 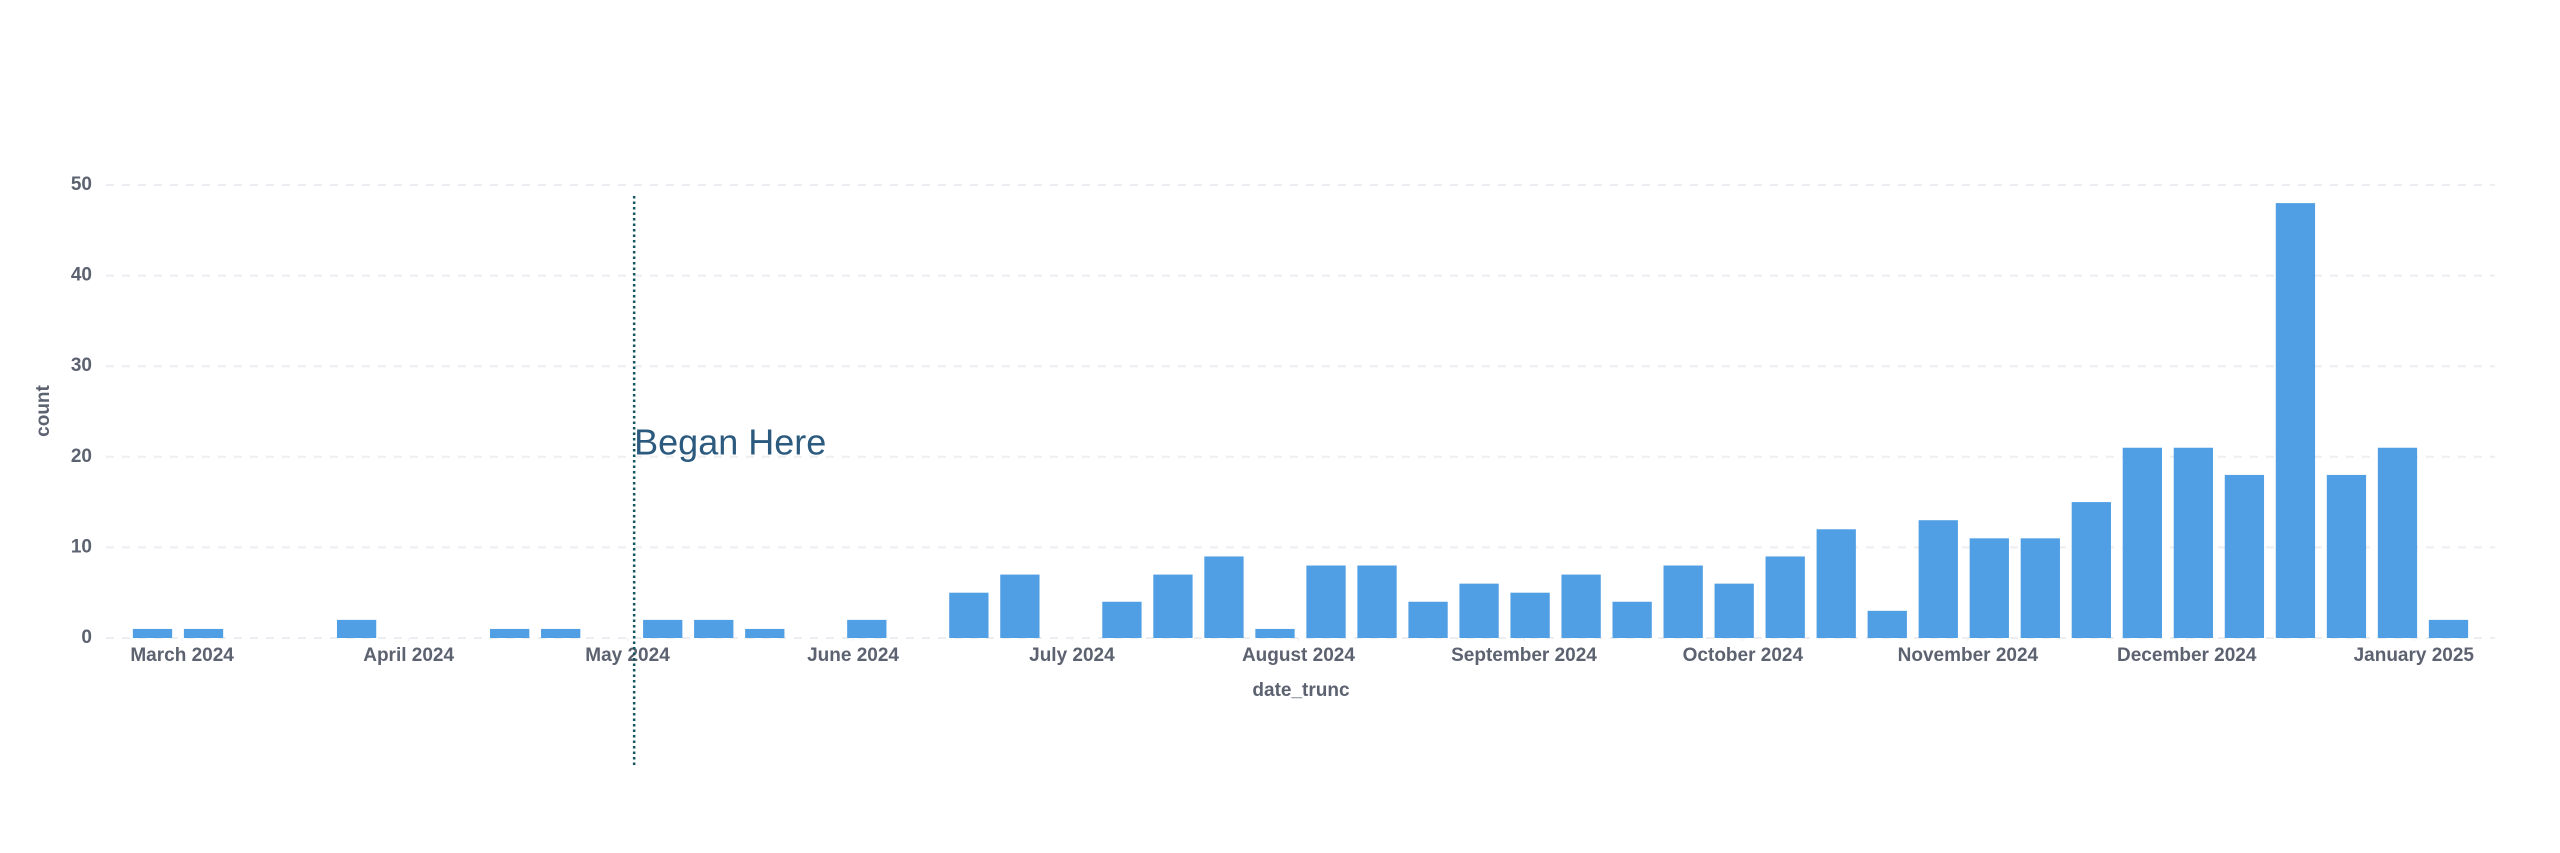 I want to click on x-tick-label: October 2024, so click(x=1743, y=655).